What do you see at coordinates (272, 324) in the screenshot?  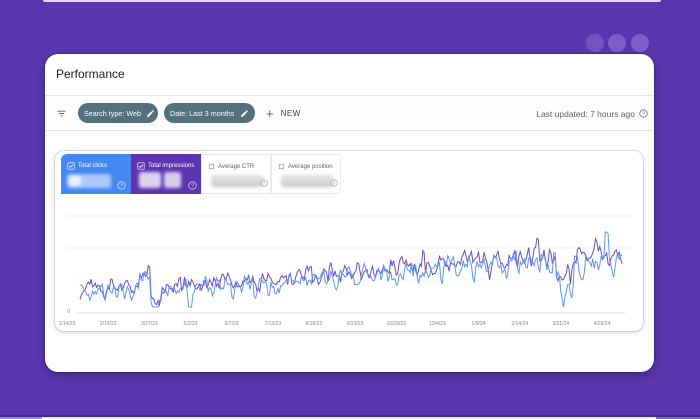 I see `svg-text: 7/13/23` at bounding box center [272, 324].